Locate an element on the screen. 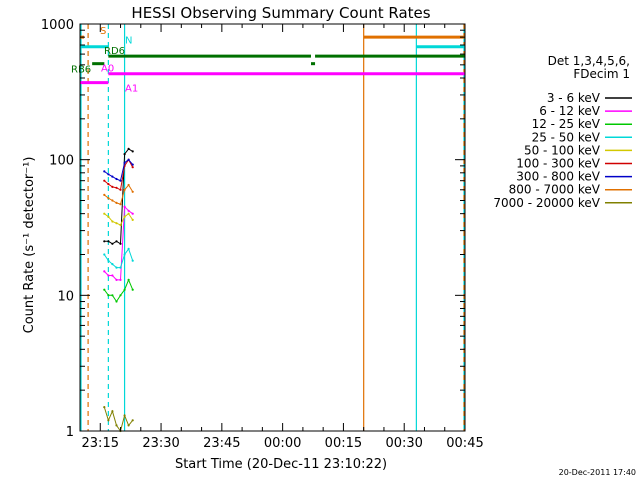 This screenshot has height=480, width=640. legend-header-0: Det 1,3,4,5,6, is located at coordinates (589, 61).